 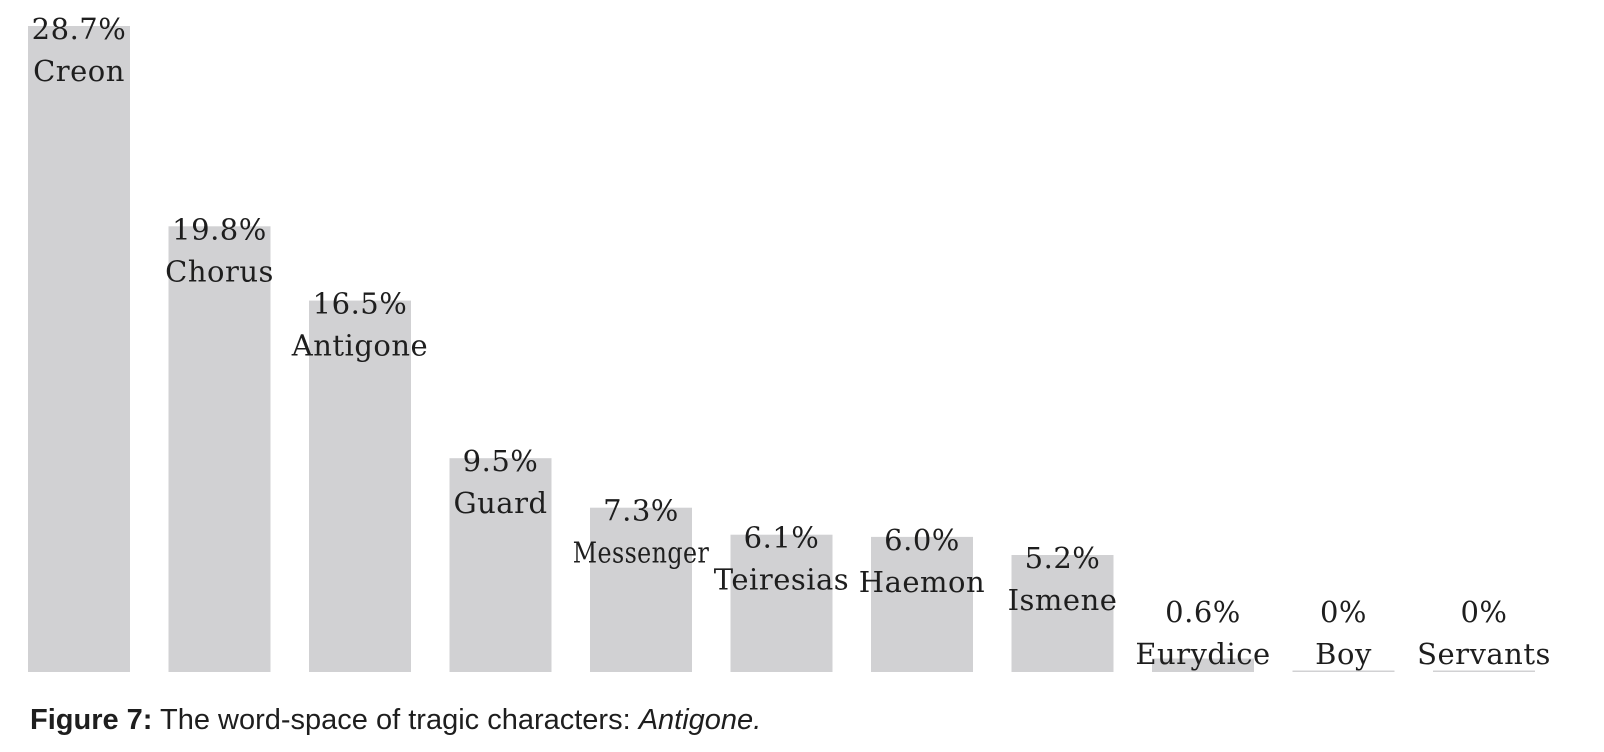 What do you see at coordinates (1343, 671) in the screenshot?
I see `bar-boy` at bounding box center [1343, 671].